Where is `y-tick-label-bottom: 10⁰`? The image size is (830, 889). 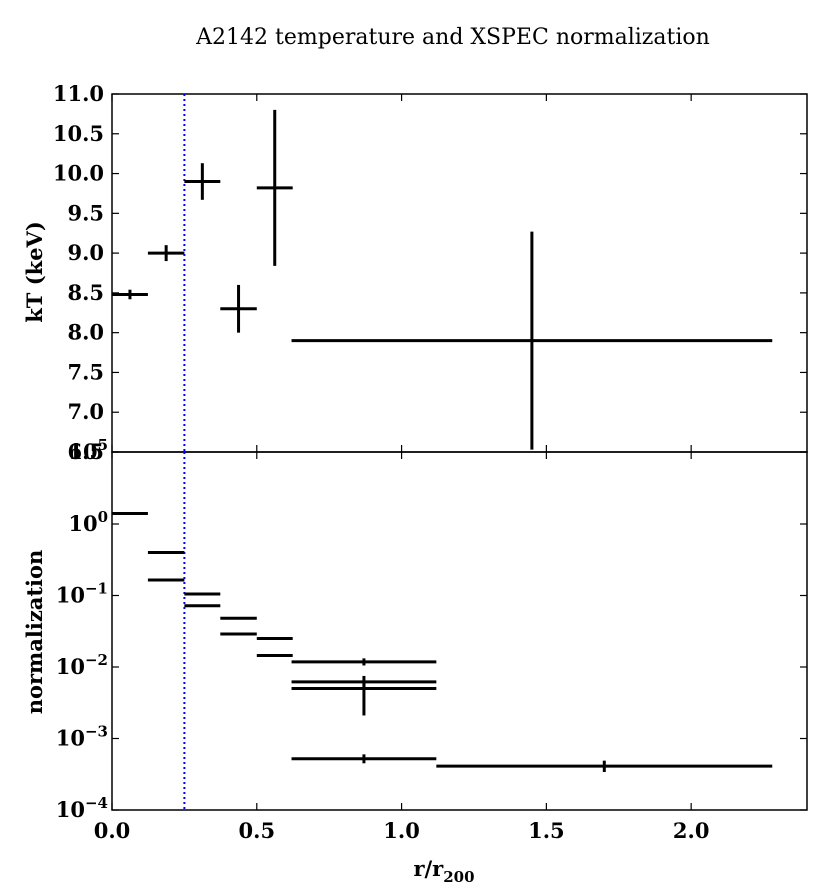
y-tick-label-bottom: 10⁰ is located at coordinates (88, 522).